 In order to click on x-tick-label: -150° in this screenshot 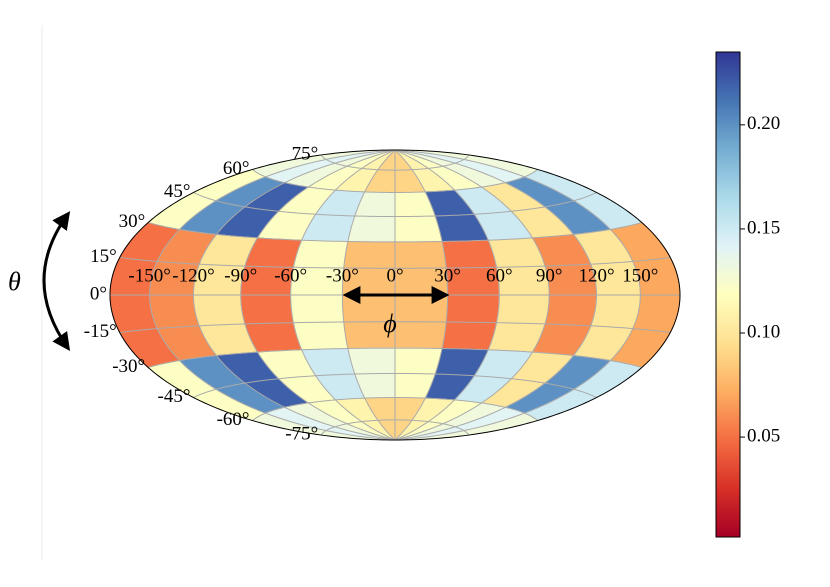, I will do `click(149, 275)`.